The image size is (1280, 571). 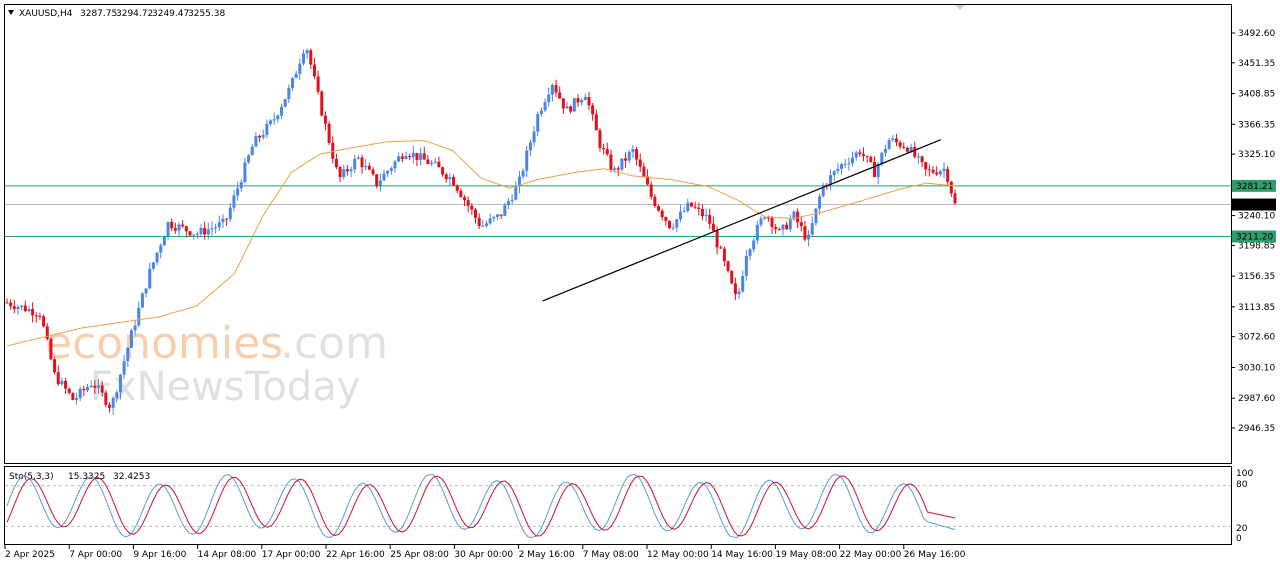 I want to click on trendline-group, so click(x=742, y=220).